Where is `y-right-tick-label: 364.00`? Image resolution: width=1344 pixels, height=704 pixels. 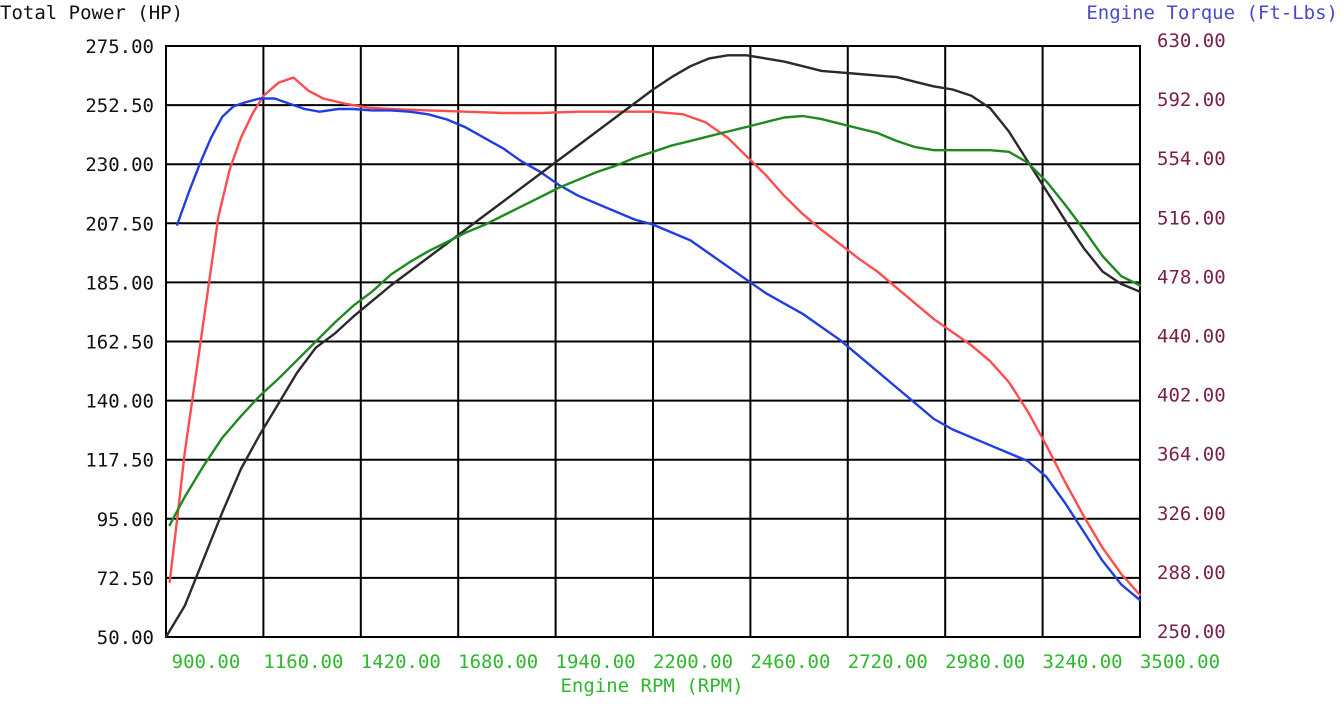 y-right-tick-label: 364.00 is located at coordinates (1191, 455).